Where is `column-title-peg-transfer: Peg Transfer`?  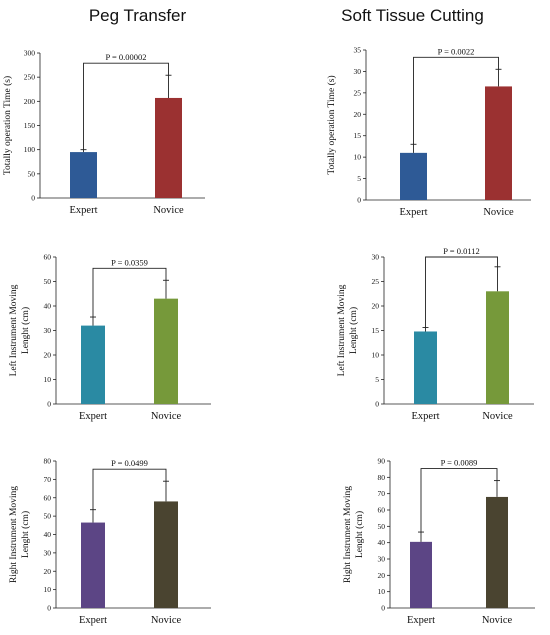 column-title-peg-transfer: Peg Transfer is located at coordinates (137, 15).